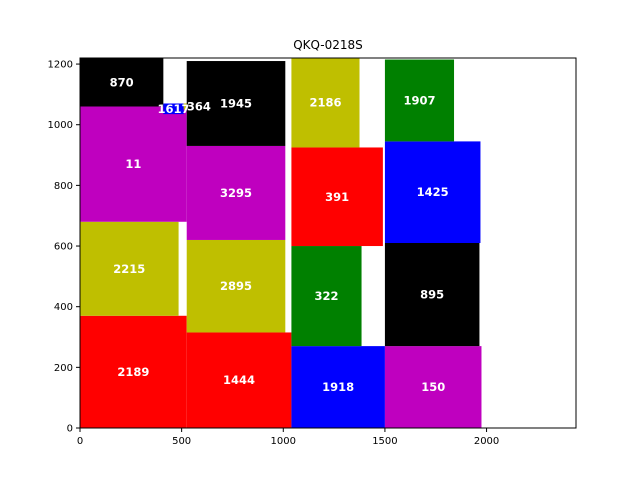  I want to click on x-tick-label: 0, so click(80, 441).